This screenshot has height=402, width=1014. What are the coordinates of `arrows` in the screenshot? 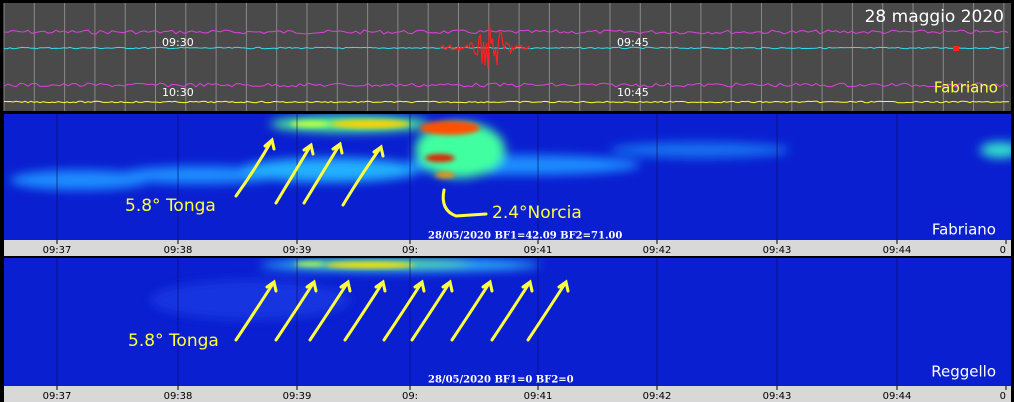 It's located at (402, 310).